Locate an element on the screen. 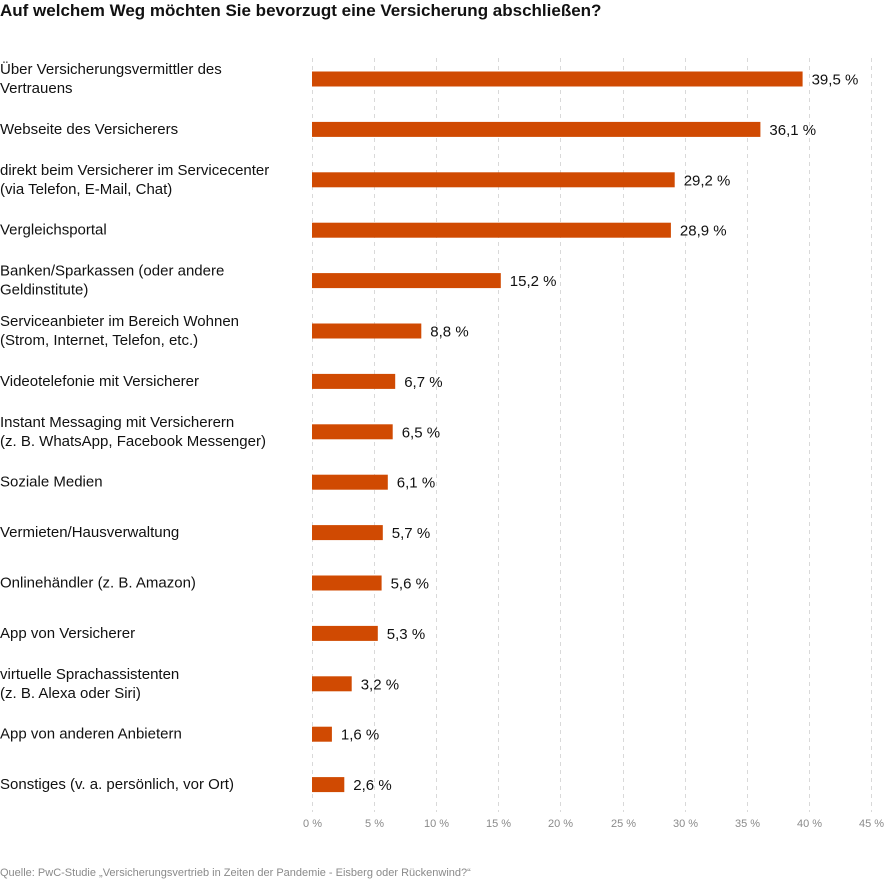 The image size is (885, 883). category-label: direkt beim Versicherer im Servicecenter is located at coordinates (134, 170).